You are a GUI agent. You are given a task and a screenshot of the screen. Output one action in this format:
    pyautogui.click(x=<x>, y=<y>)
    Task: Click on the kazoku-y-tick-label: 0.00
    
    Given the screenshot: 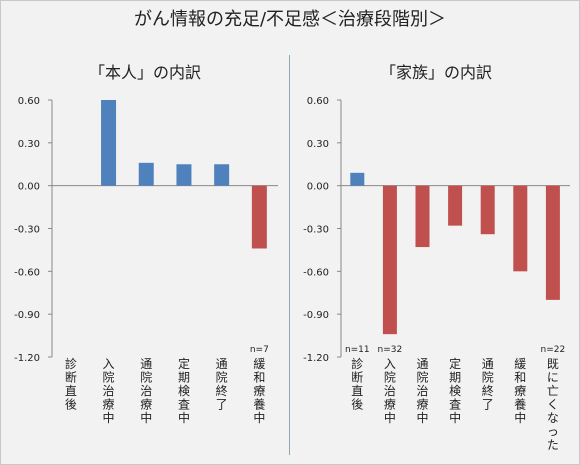 What is the action you would take?
    pyautogui.click(x=318, y=187)
    